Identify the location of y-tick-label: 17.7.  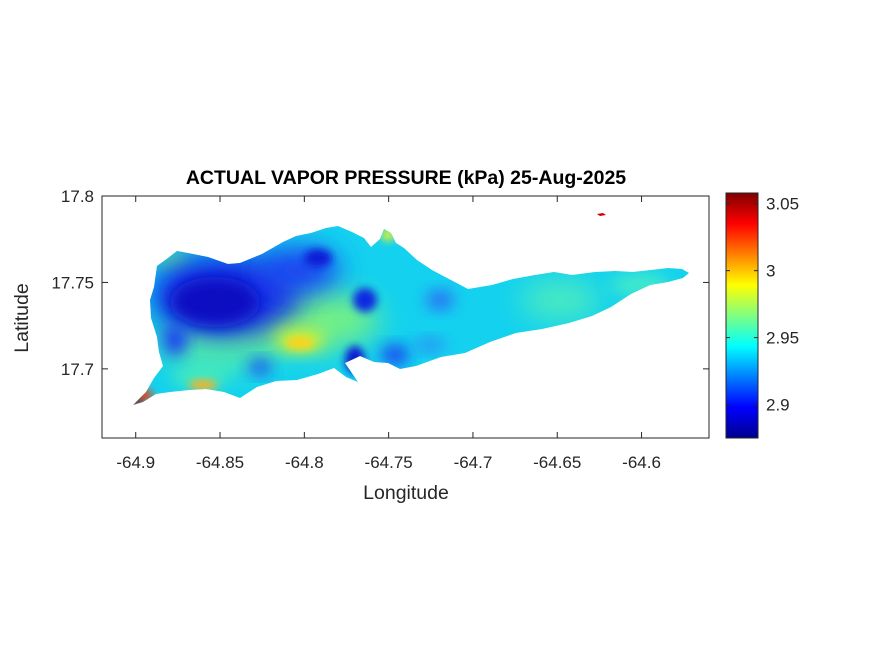
(77, 369).